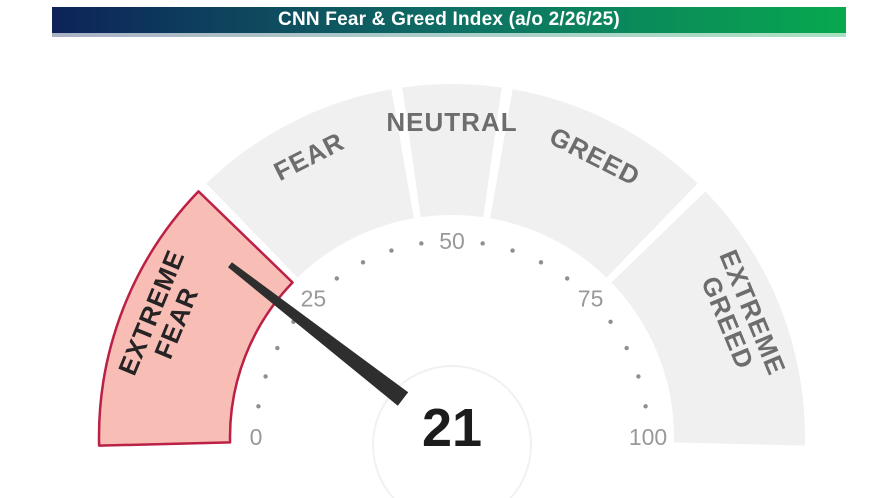  I want to click on tick-label-75: 75, so click(591, 298).